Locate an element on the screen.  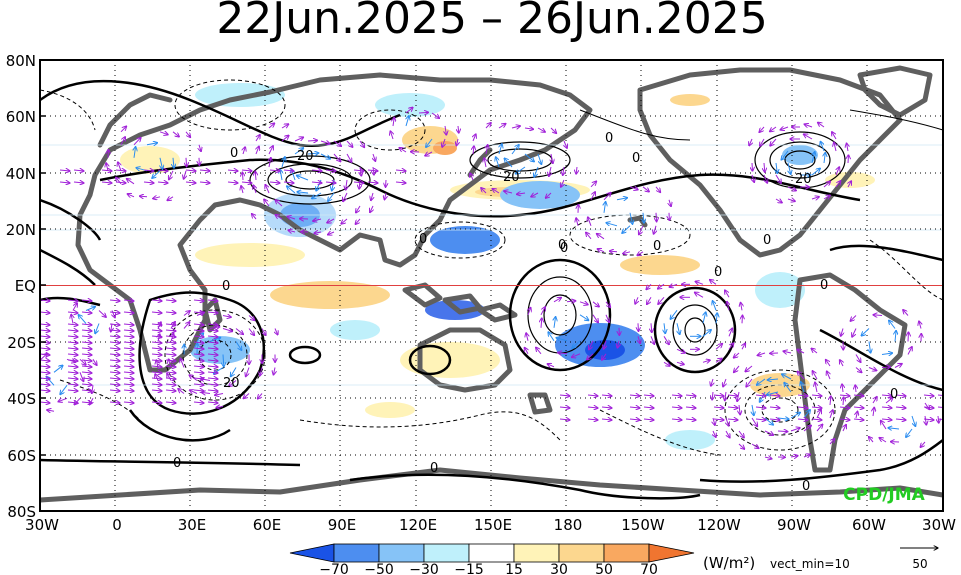
x-tick-label: 30E is located at coordinates (192, 525).